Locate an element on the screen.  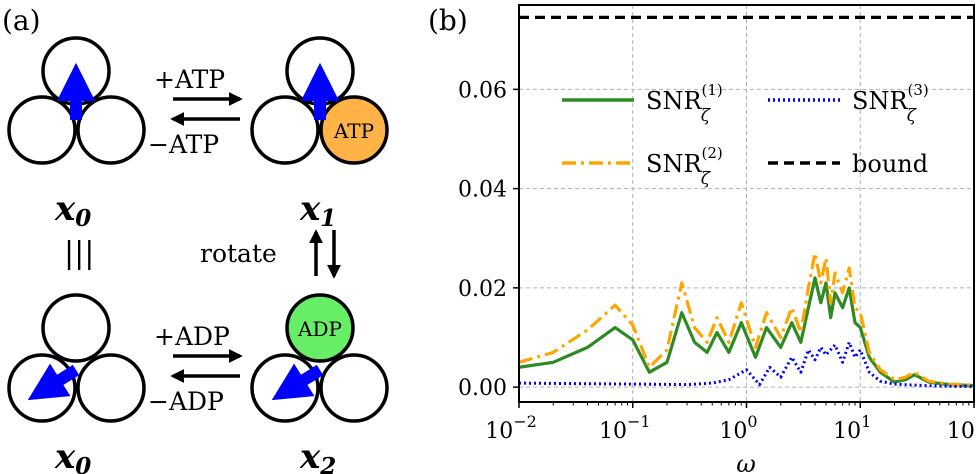
x-tick-label: 10⁻¹ is located at coordinates (625, 428).